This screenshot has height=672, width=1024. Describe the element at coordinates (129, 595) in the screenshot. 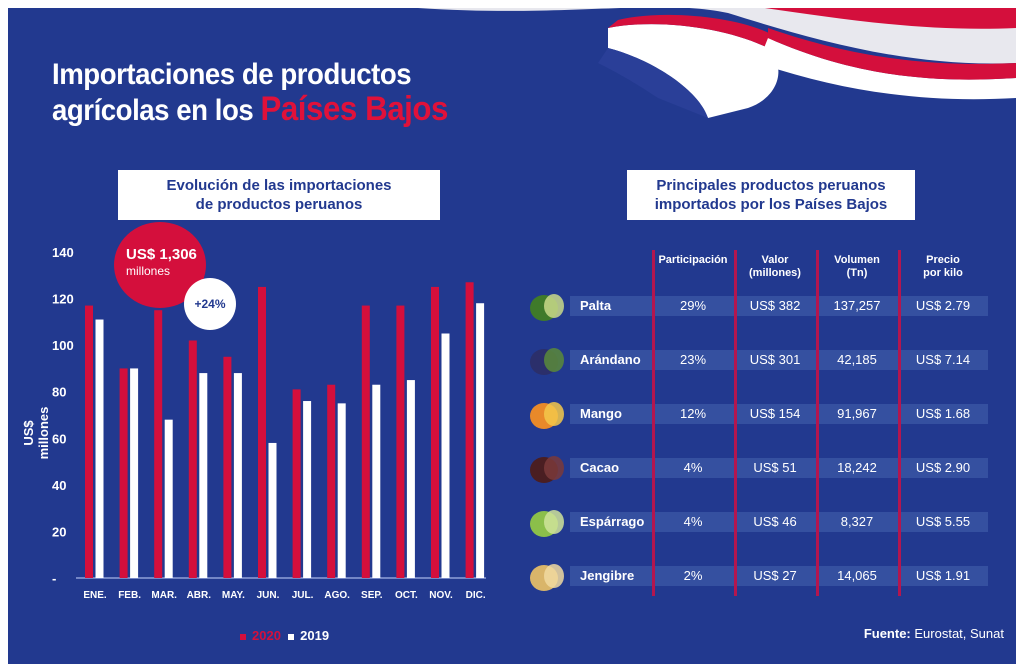

I see `x-tick-label: FEB.` at that location.